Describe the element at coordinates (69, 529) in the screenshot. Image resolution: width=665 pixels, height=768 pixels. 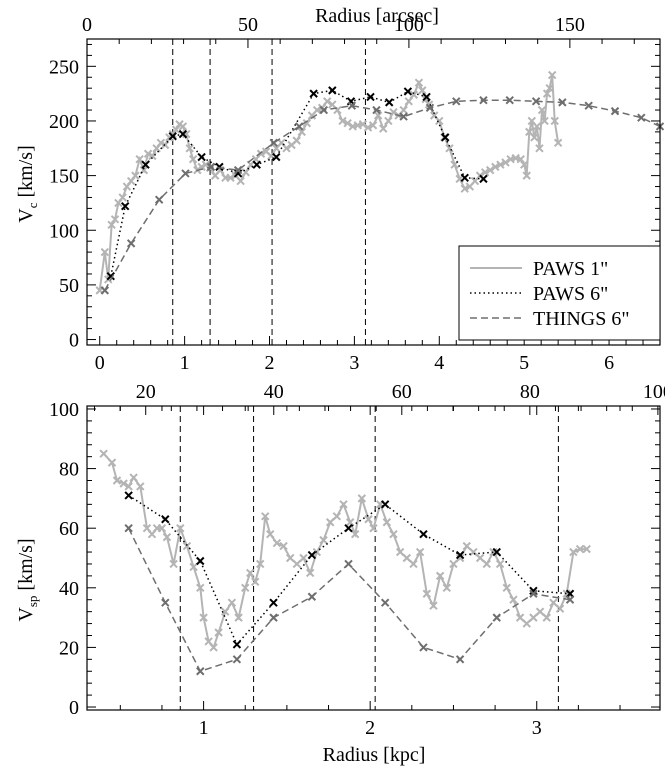
I see `bottom-y-tick-label: 60` at that location.